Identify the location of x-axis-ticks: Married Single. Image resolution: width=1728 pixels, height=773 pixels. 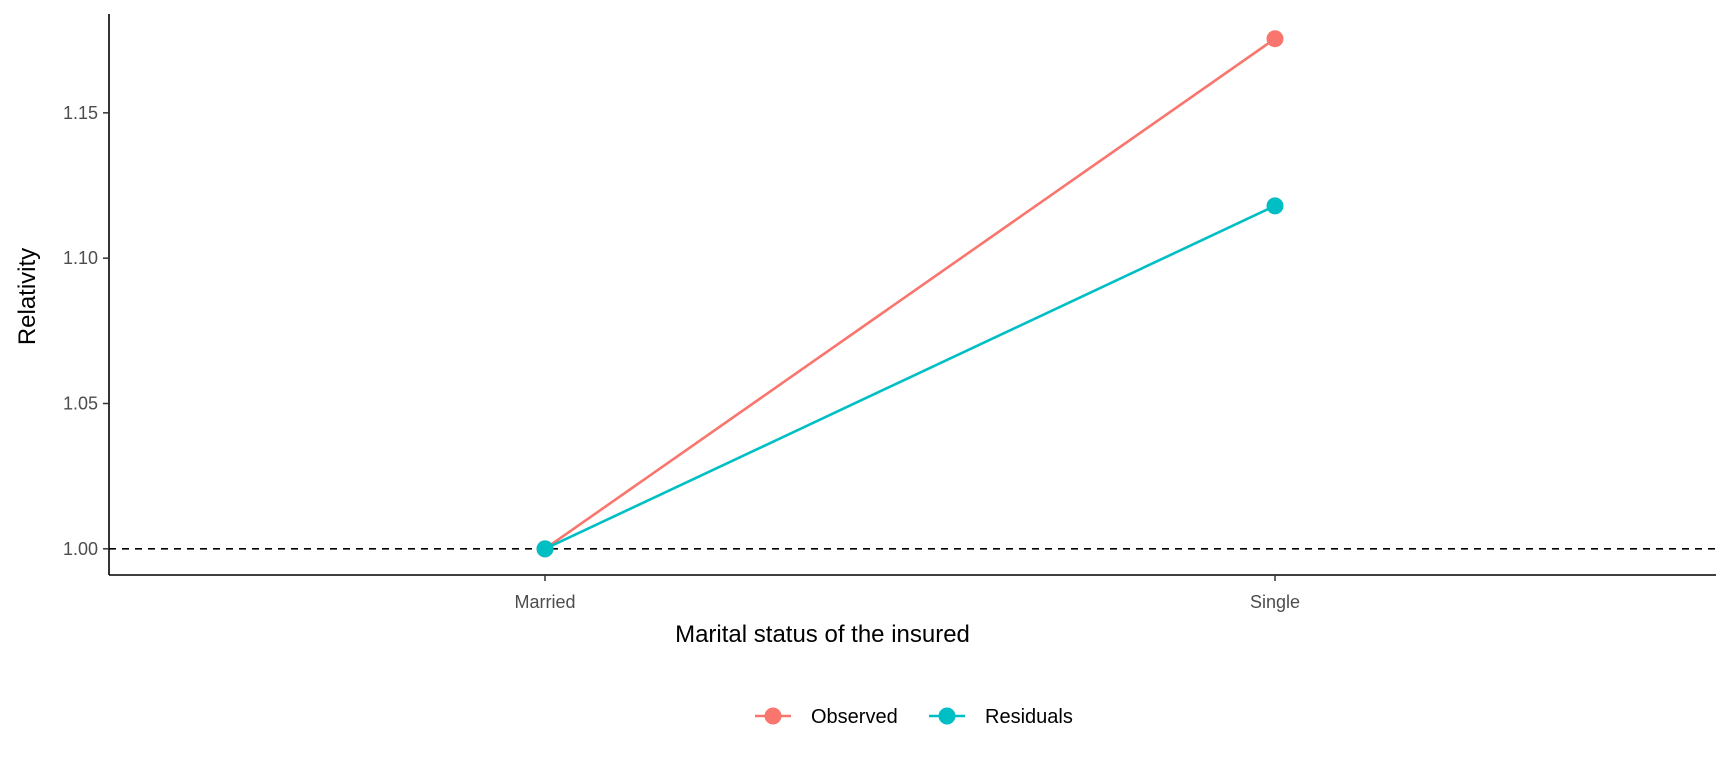
(907, 593).